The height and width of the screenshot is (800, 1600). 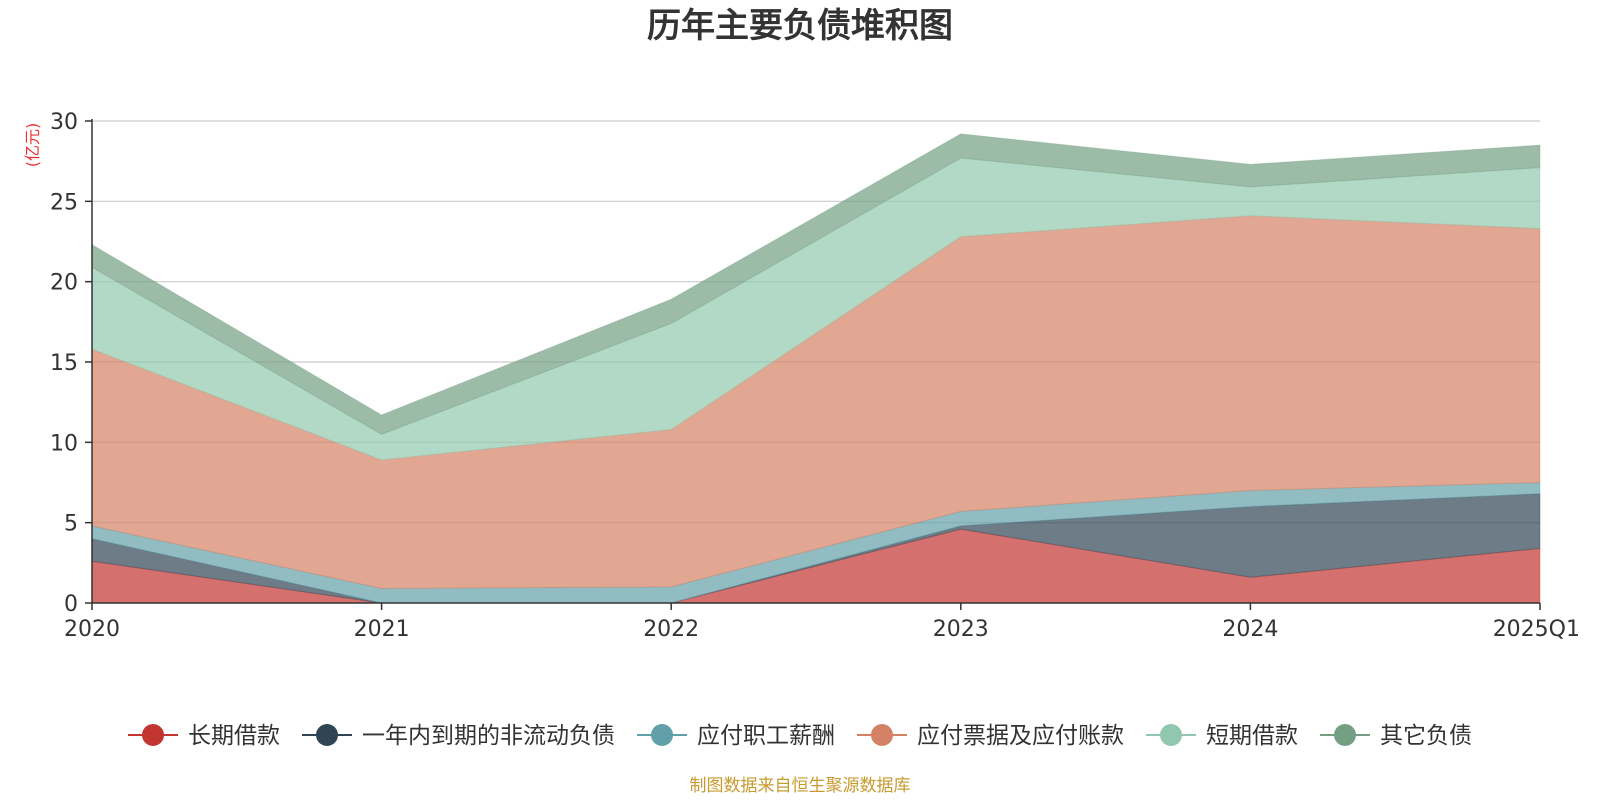 I want to click on x-tick-label: 2025Q1, so click(x=1536, y=629).